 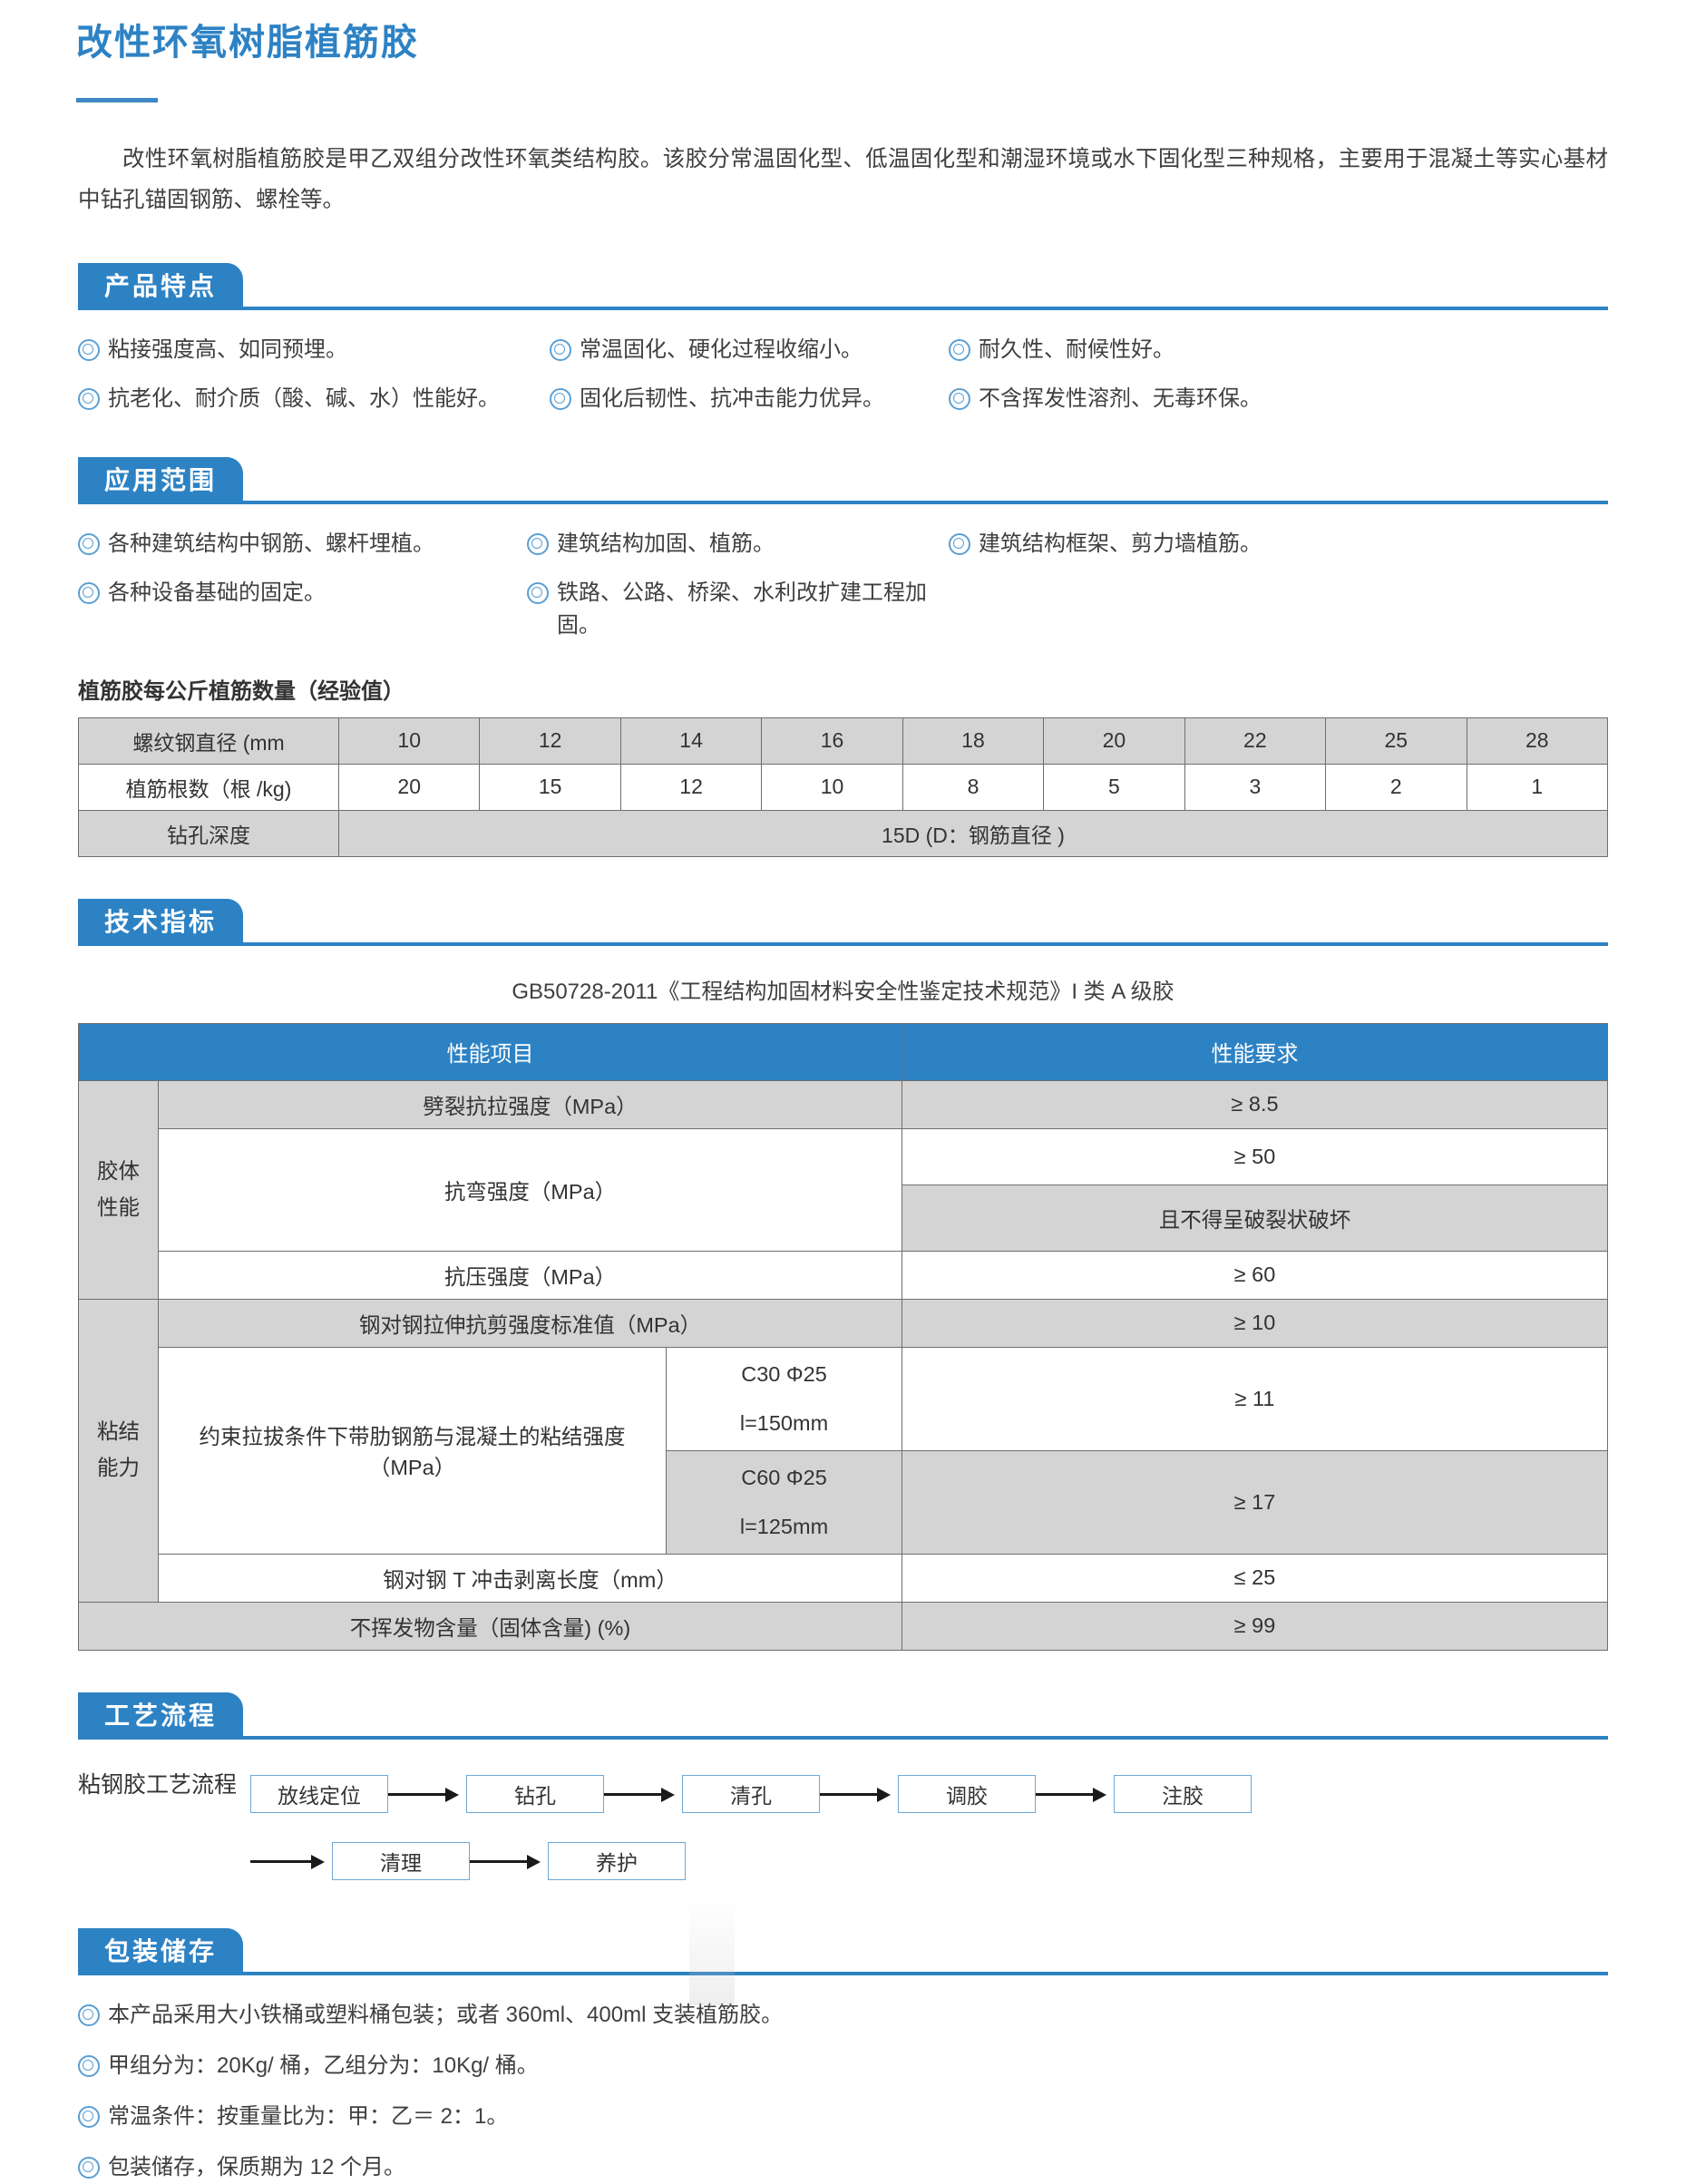 I want to click on list-item-label: 甲组分为：20Kg/ 桶，乙组分为：10Kg/ 桶。, so click(x=323, y=2065).